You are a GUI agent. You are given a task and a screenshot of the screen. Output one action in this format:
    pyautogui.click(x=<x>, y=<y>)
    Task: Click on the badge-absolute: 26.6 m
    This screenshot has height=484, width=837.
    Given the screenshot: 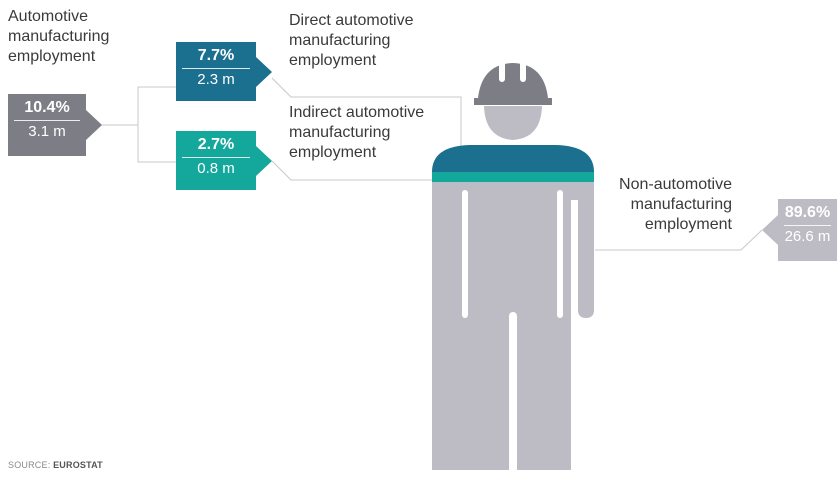 What is the action you would take?
    pyautogui.click(x=807, y=236)
    